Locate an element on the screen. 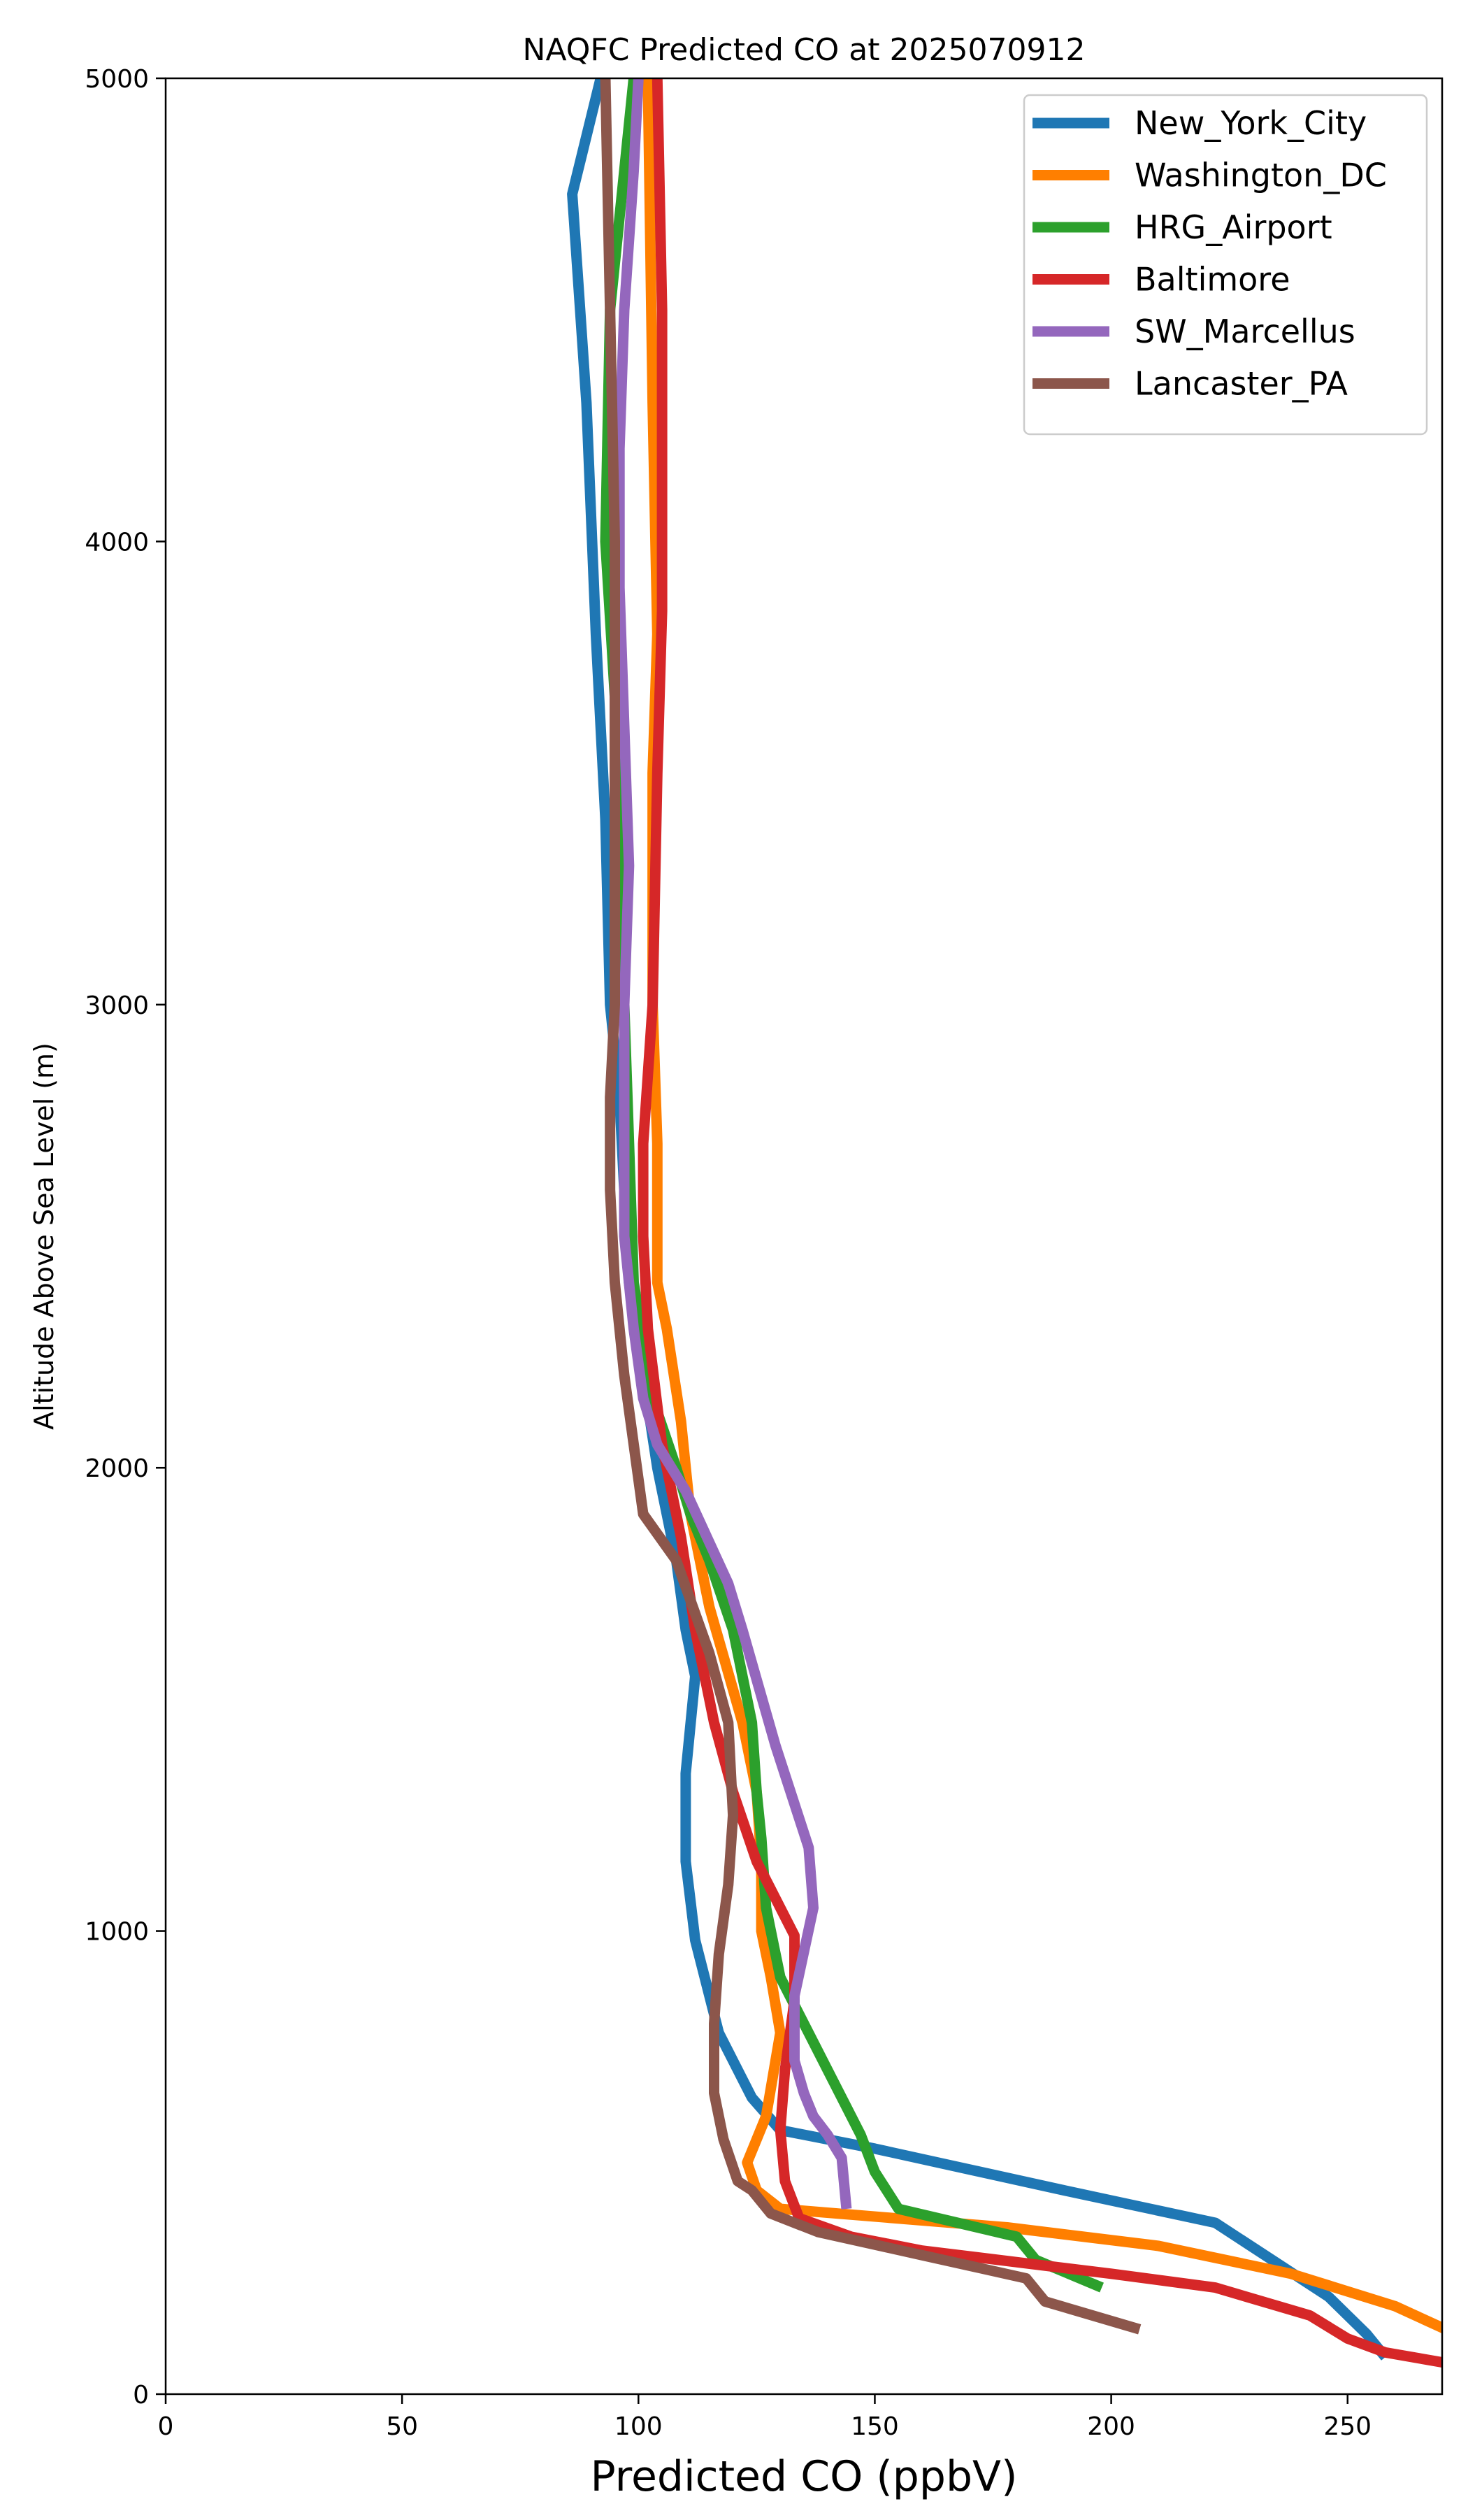 The width and height of the screenshot is (1468, 2520). chart-title: NAQFC Predicted CO at 2025070912 is located at coordinates (804, 50).